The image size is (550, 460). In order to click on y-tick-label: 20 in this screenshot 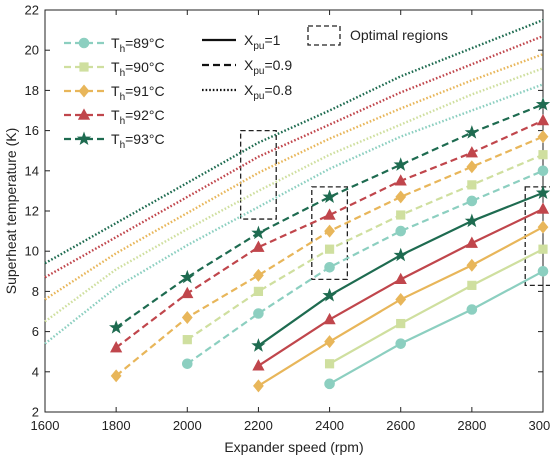, I will do `click(32, 50)`.